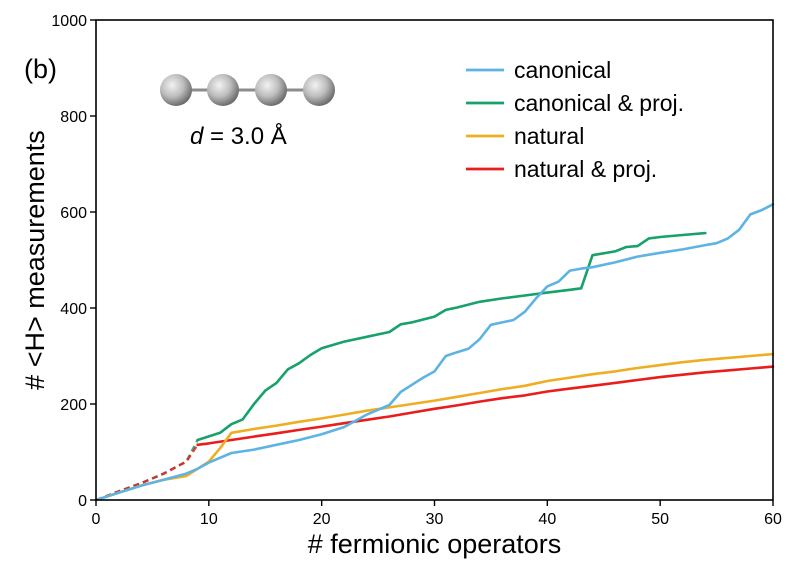 This screenshot has height=569, width=796. Describe the element at coordinates (244, 136) in the screenshot. I see `distance-value: = 3.0 Å` at that location.